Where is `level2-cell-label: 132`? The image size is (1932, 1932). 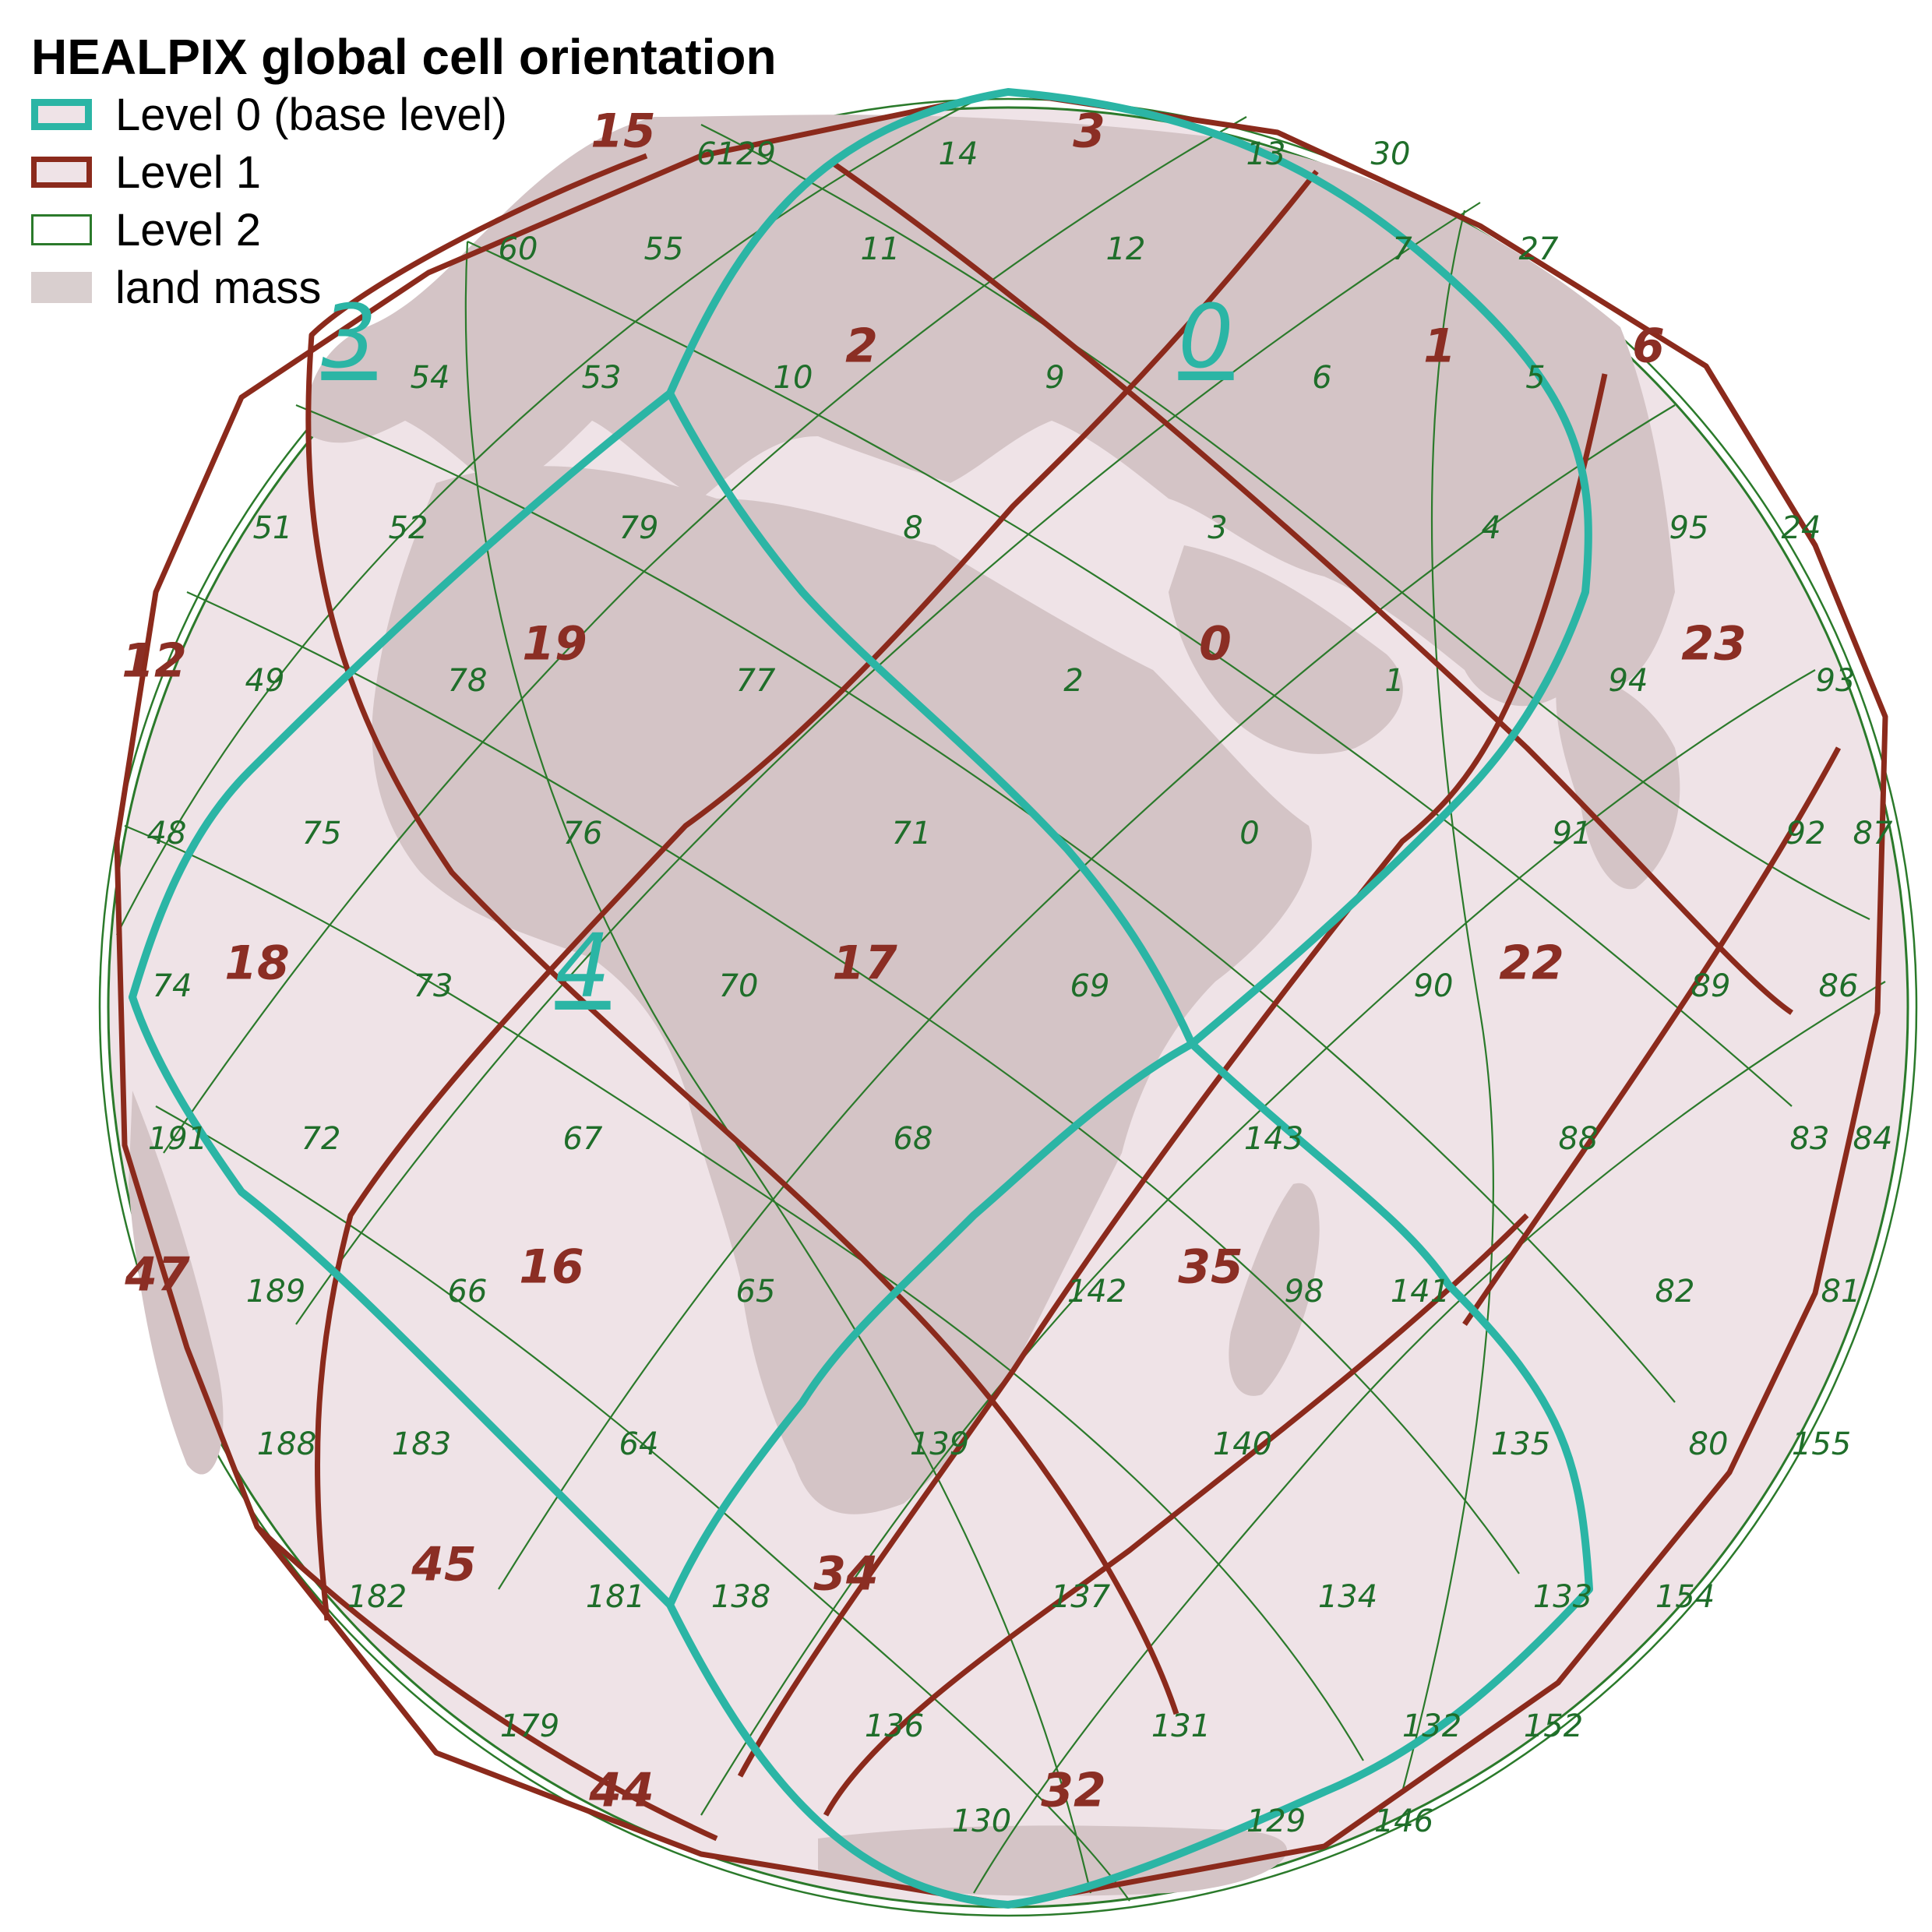 level2-cell-label: 132 is located at coordinates (1431, 1726).